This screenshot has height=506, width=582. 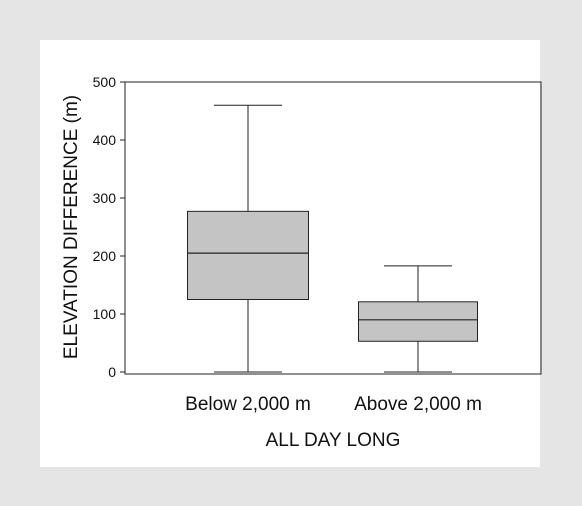 I want to click on y-axis: 0 100 200 300 400 500, so click(x=109, y=227).